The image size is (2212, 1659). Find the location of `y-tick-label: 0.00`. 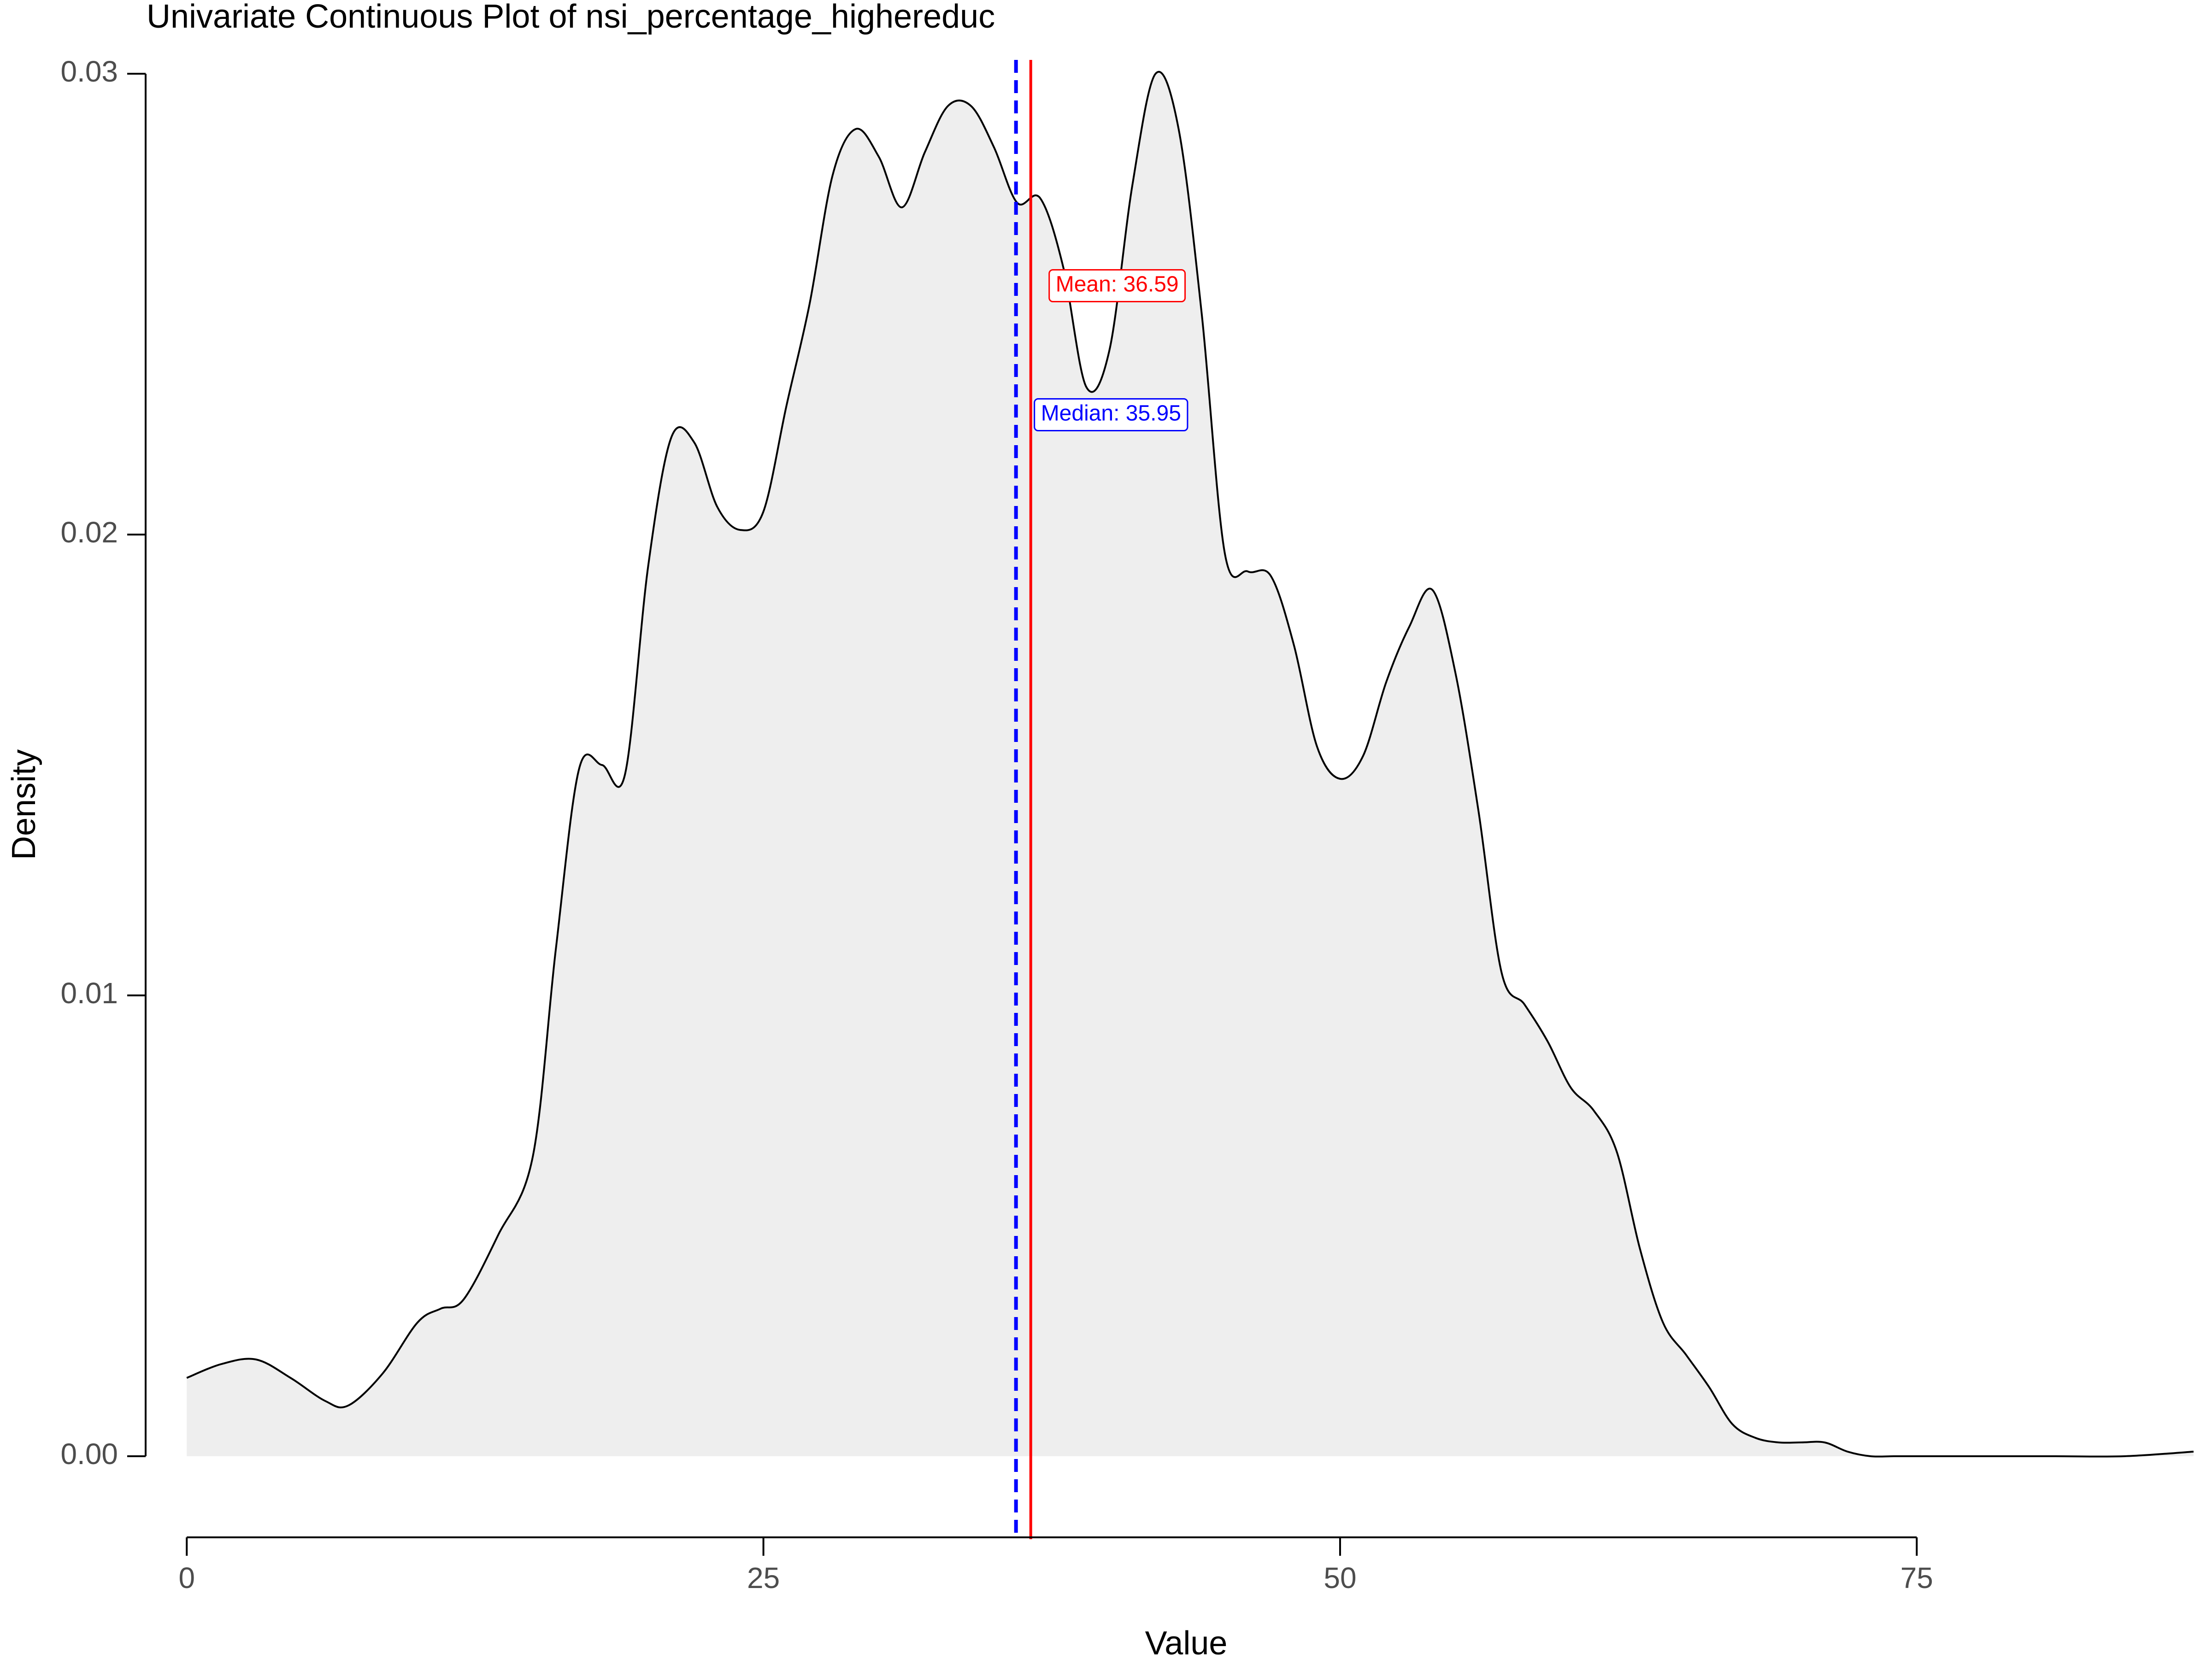

y-tick-label: 0.00 is located at coordinates (89, 1454).